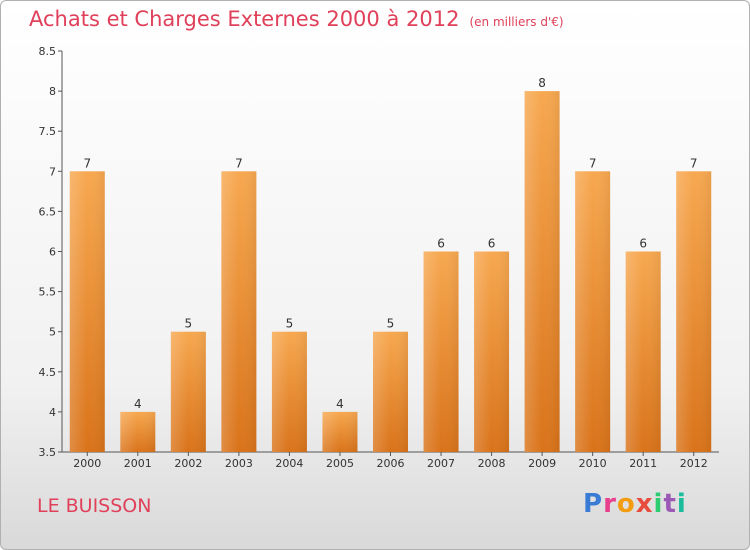 This screenshot has width=750, height=550. What do you see at coordinates (643, 463) in the screenshot?
I see `x-tick-label: 2011` at bounding box center [643, 463].